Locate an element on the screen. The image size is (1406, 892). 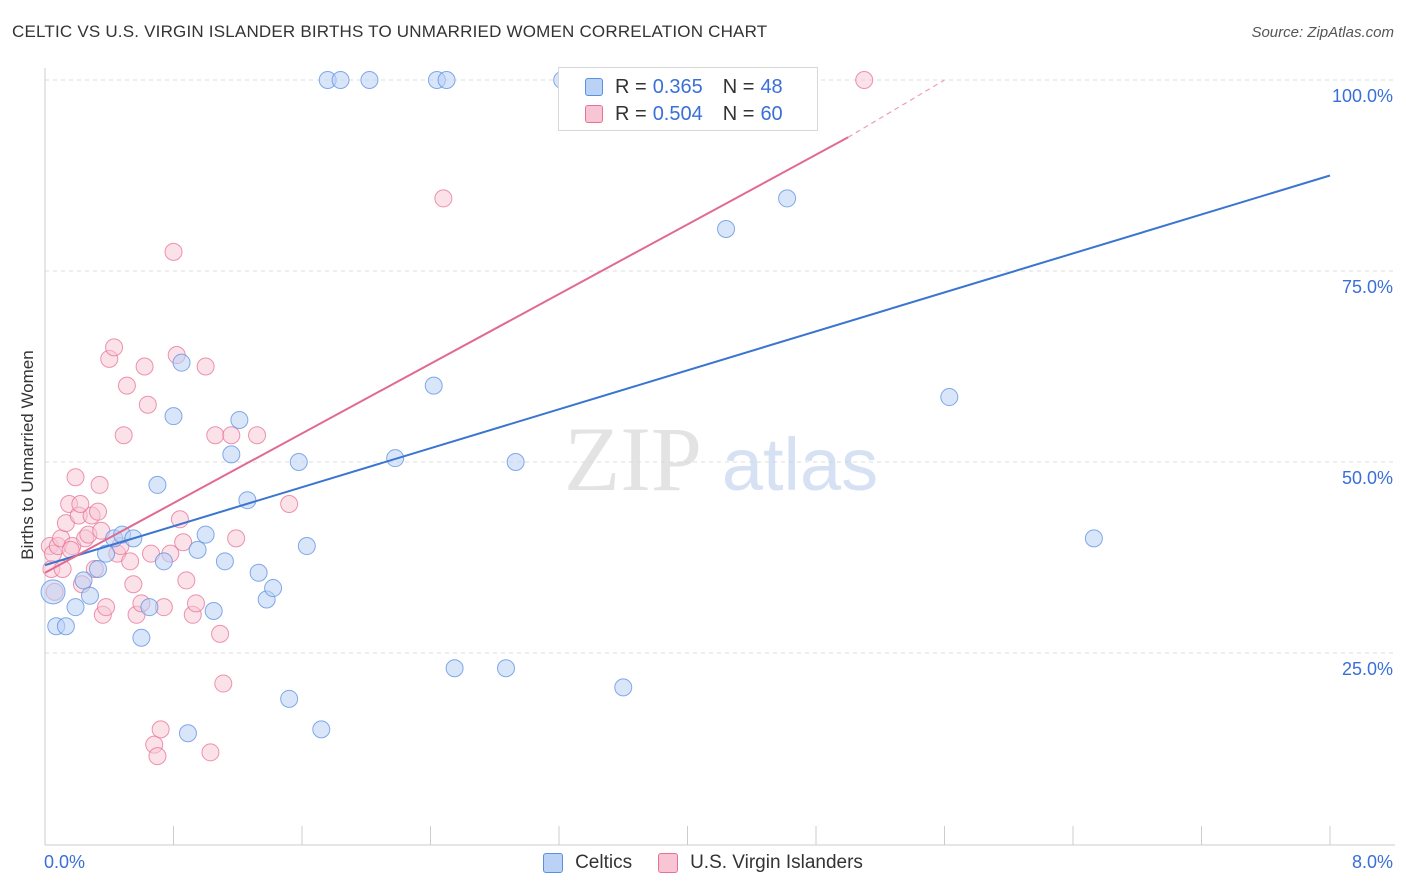
legend-item-celtics: Celtics is located at coordinates (587, 863).